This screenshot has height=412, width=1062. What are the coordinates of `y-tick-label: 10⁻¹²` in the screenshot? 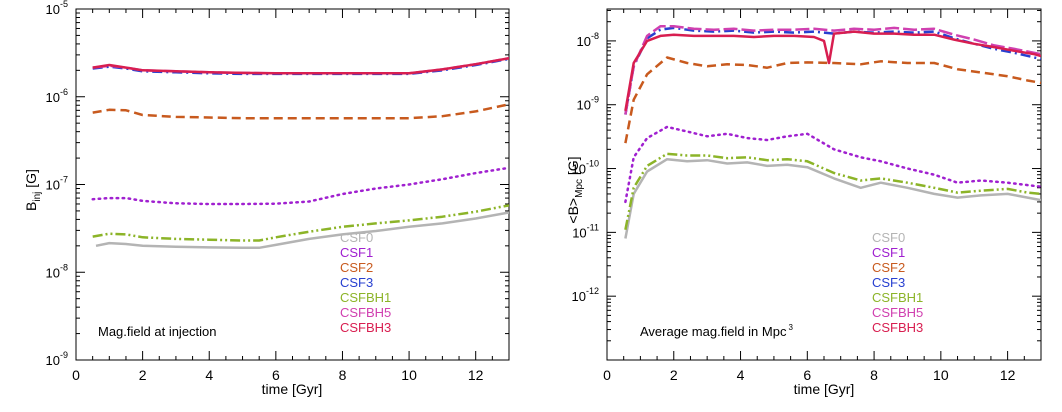 It's located at (585, 295).